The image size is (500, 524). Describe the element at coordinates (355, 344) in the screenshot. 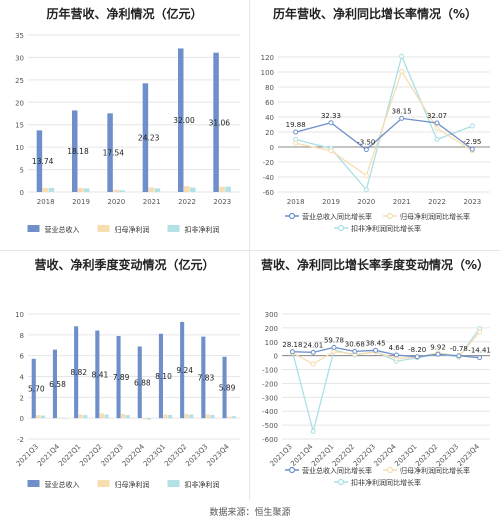

I see `data-label: 30.68` at that location.